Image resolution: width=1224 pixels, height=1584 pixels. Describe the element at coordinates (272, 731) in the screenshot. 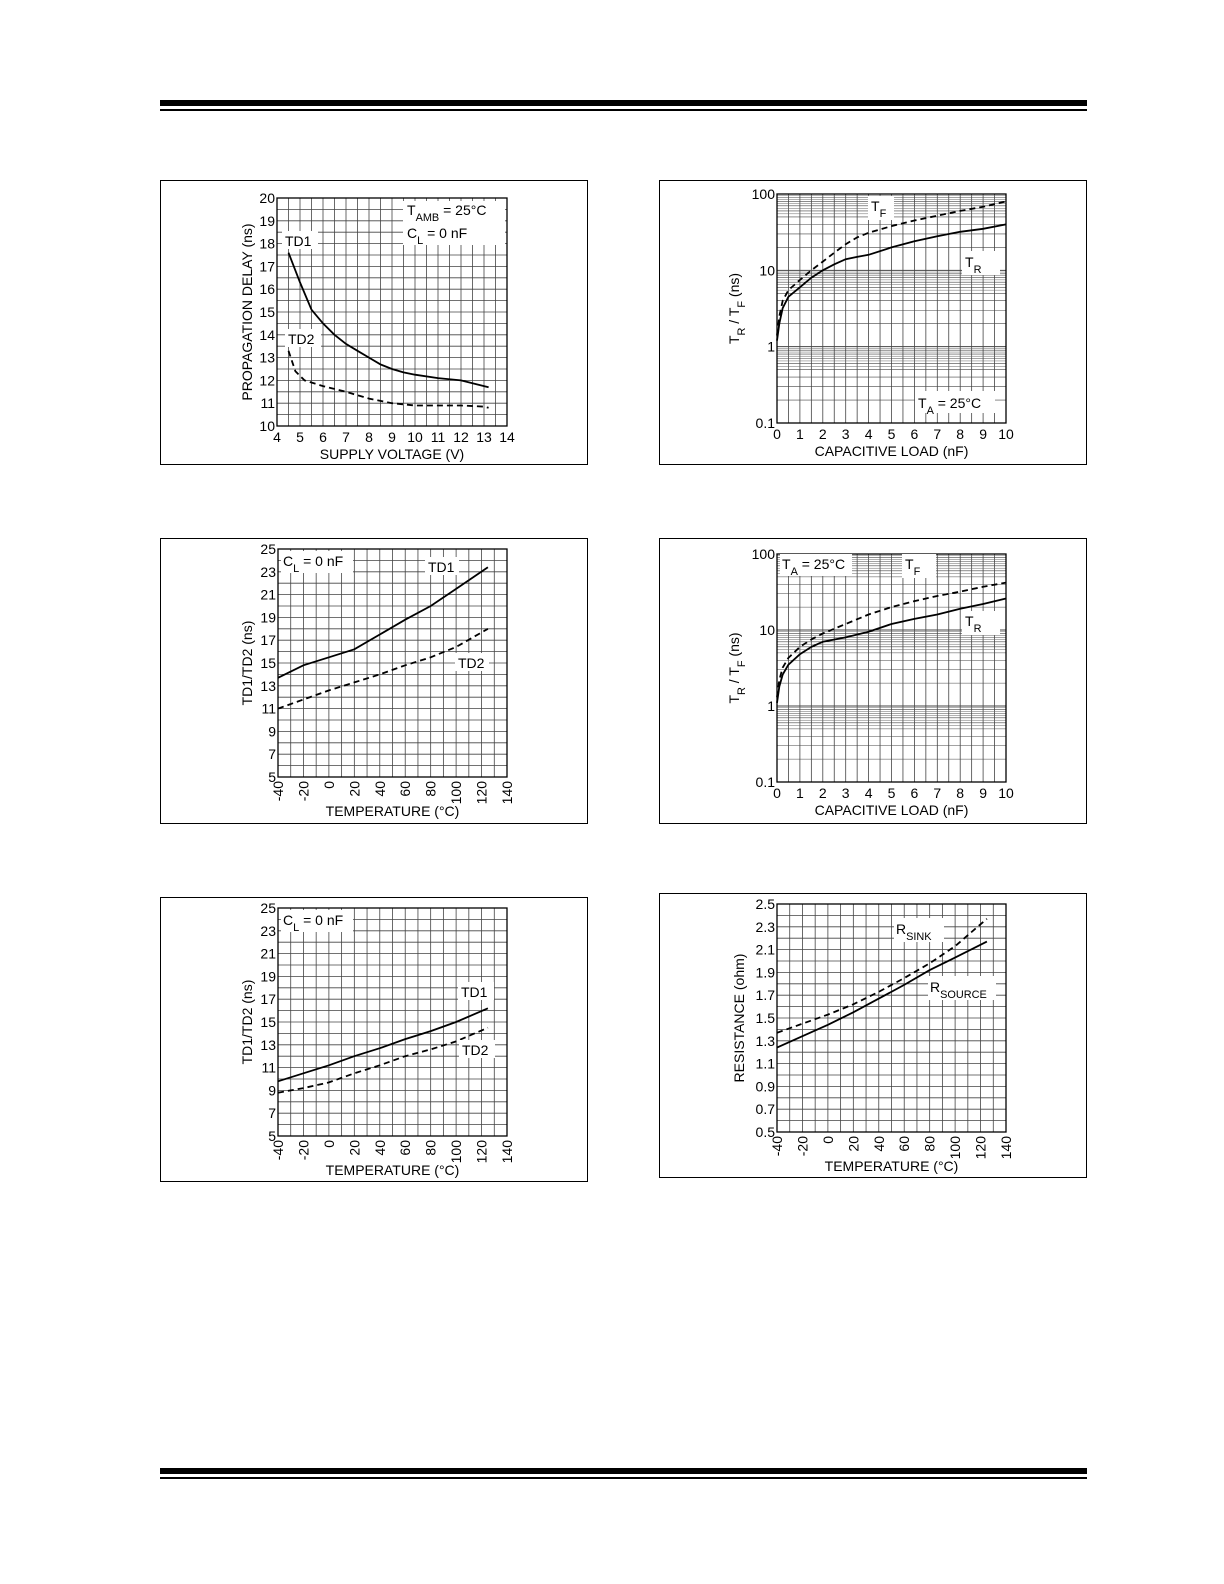

I see `y-tick-label: 9` at that location.